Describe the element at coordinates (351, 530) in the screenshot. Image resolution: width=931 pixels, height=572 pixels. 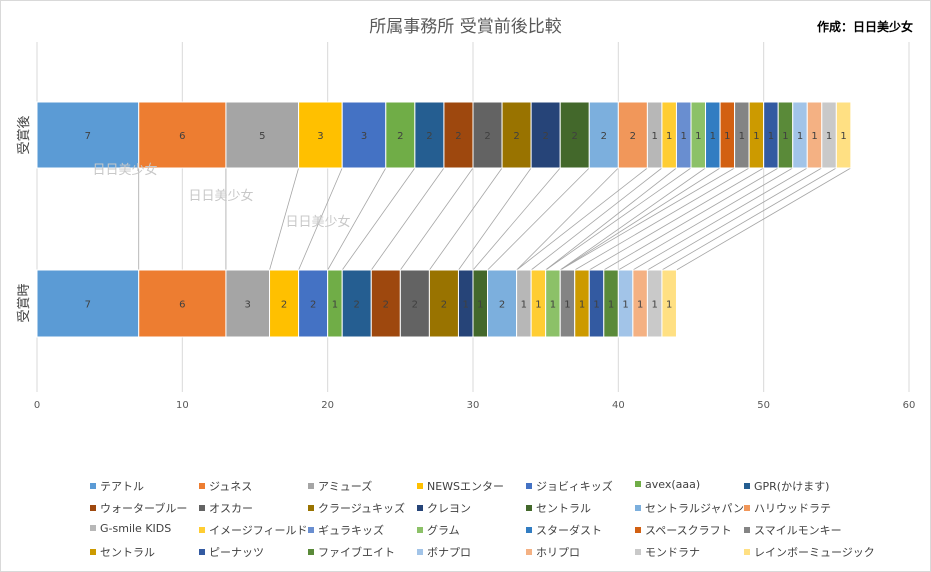
I see `legend-label: ギュラキッズ` at that location.